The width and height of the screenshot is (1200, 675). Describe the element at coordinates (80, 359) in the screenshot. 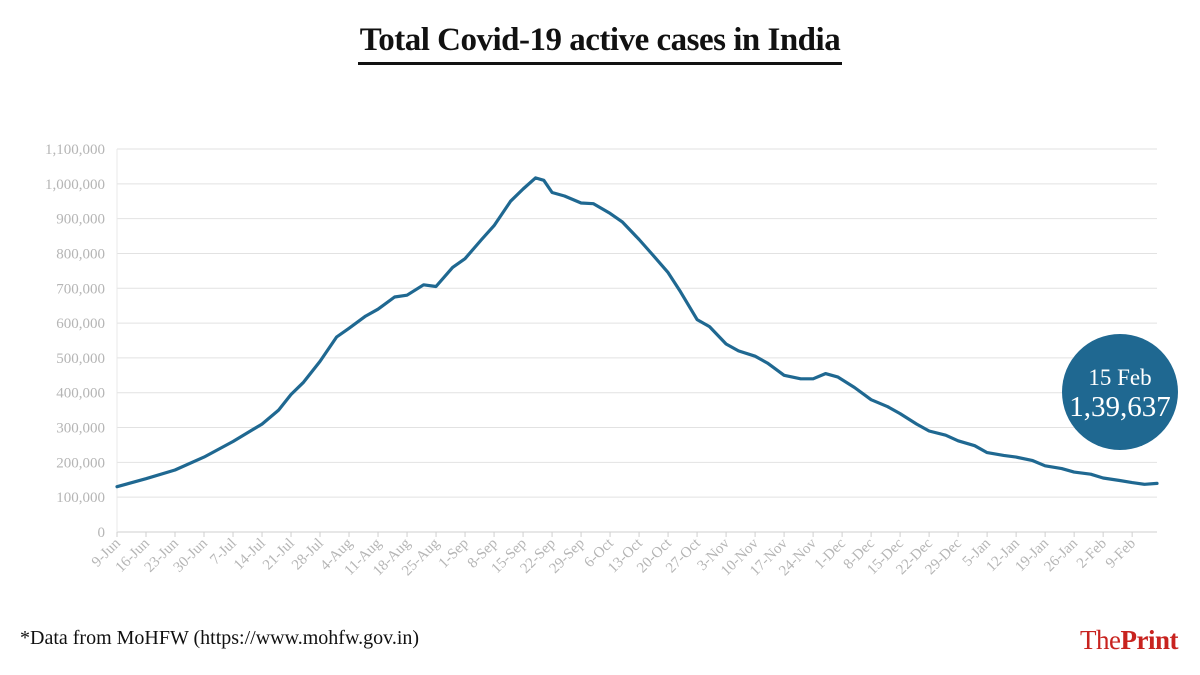

I see `y-tick-label: 500,000` at that location.